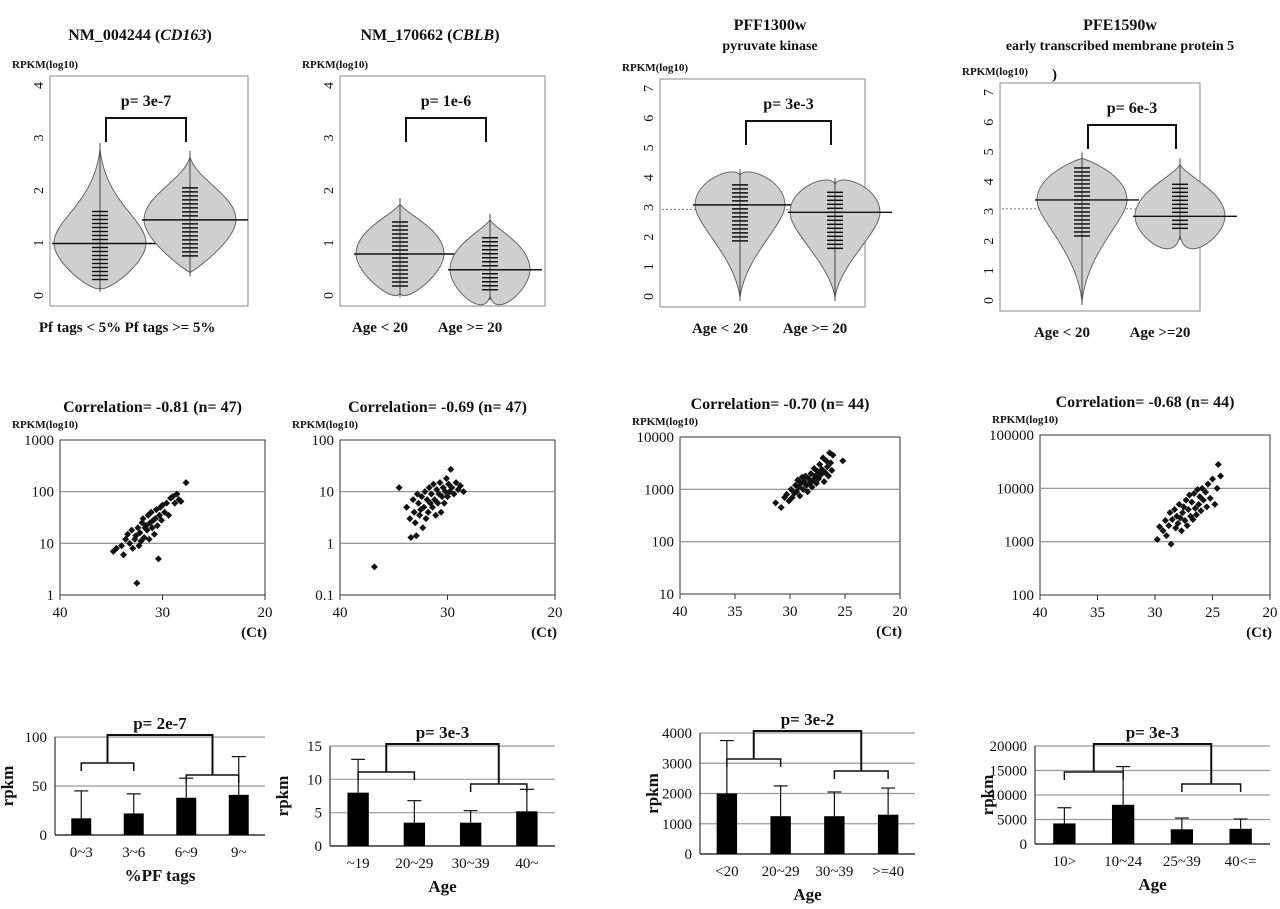 Image resolution: width=1280 pixels, height=909 pixels. What do you see at coordinates (1012, 821) in the screenshot?
I see `y-tick-label: 5000` at bounding box center [1012, 821].